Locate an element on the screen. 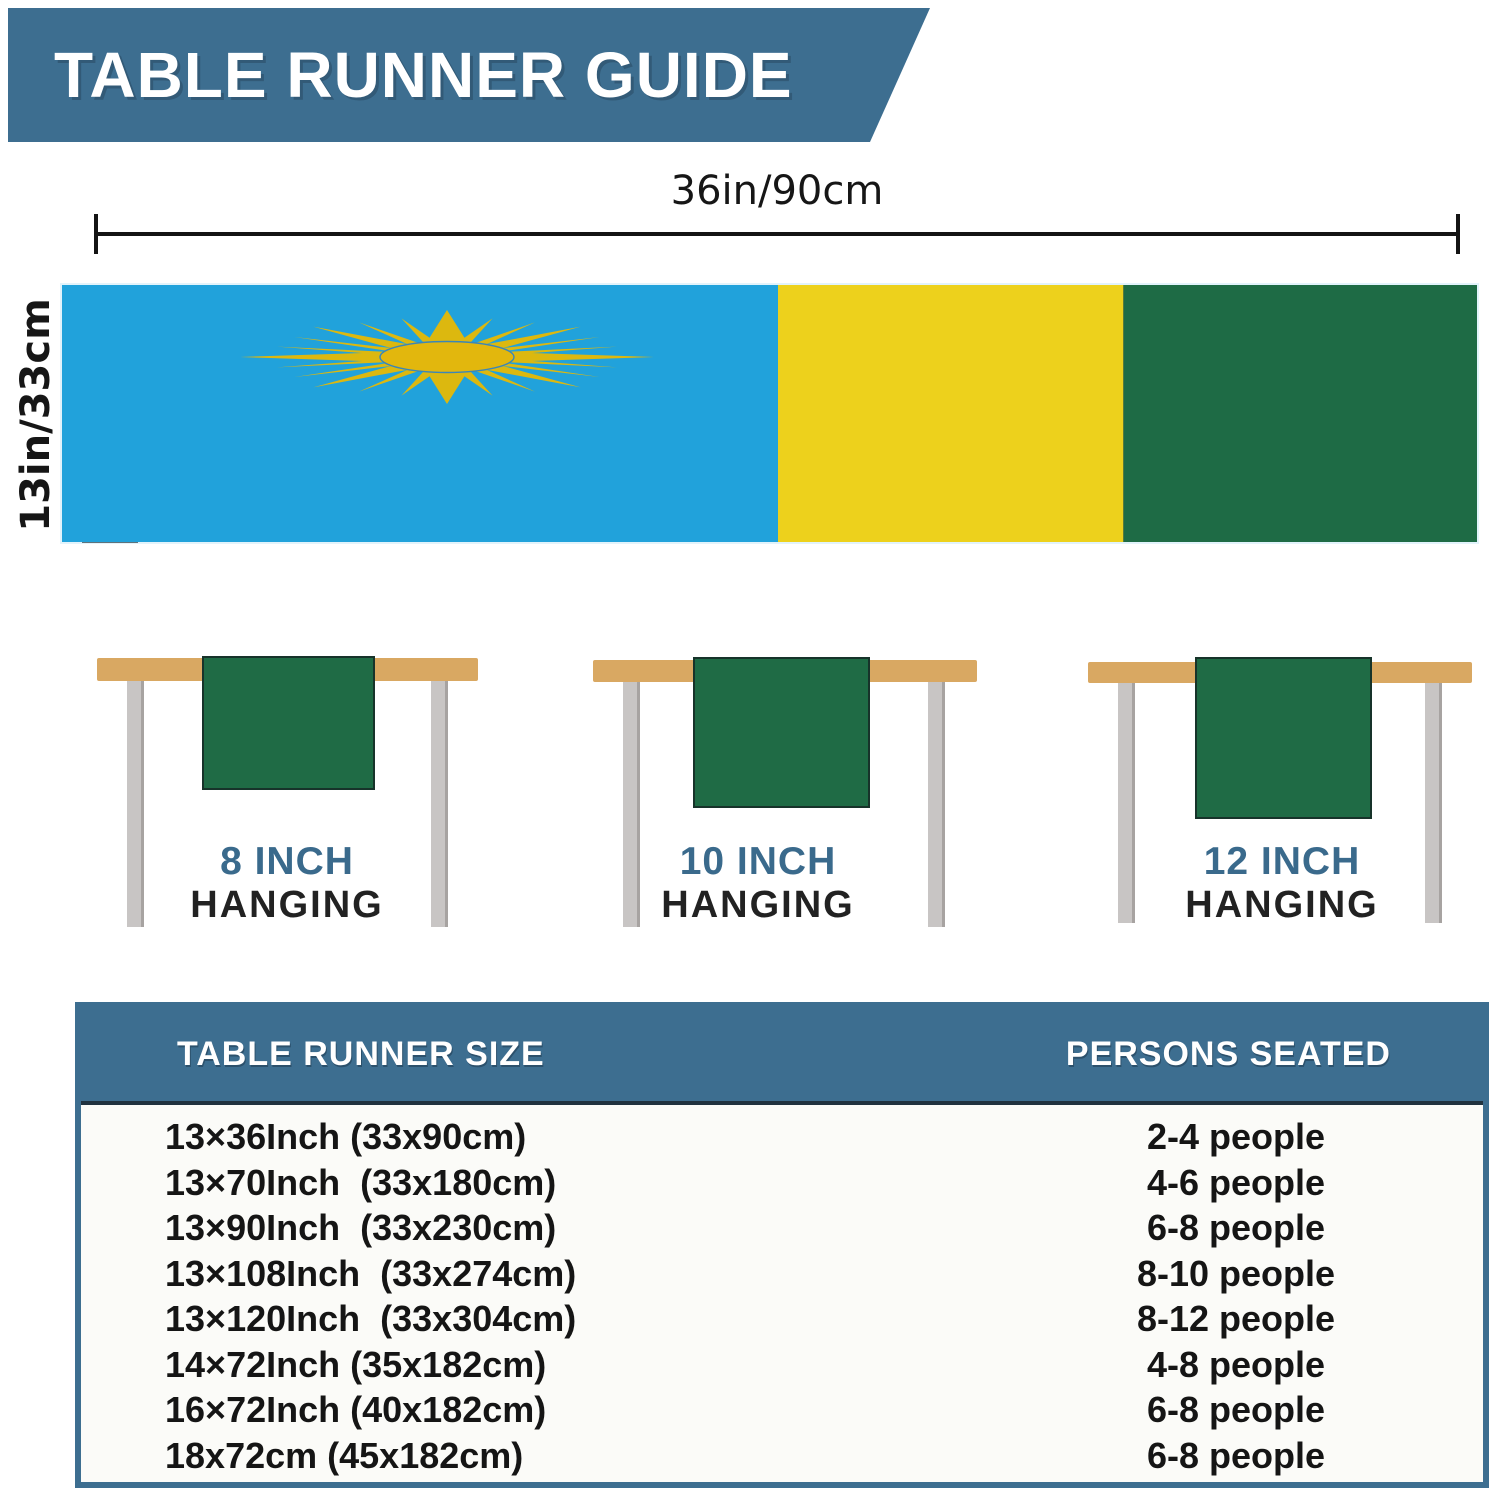 The width and height of the screenshot is (1493, 1500). runner-size-cell: 13×120Inch (33x304cm) is located at coordinates (371, 1318).